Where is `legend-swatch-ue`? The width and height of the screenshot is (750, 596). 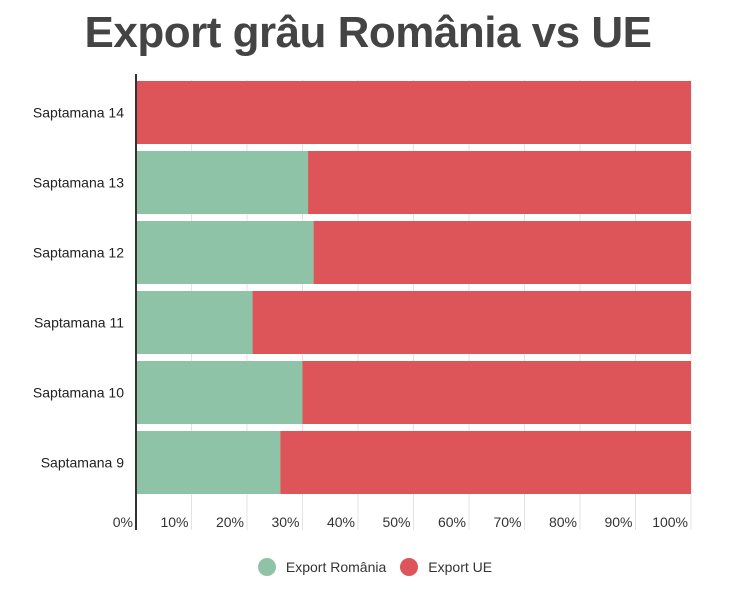 legend-swatch-ue is located at coordinates (409, 567).